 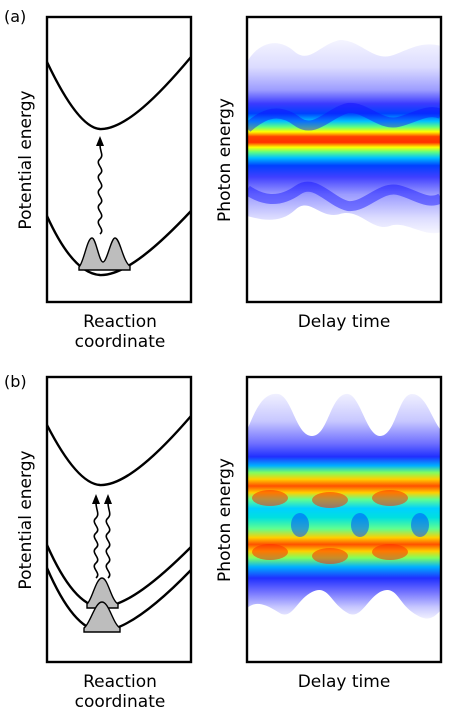 What do you see at coordinates (344, 117) in the screenshot?
I see `upper-blue-band` at bounding box center [344, 117].